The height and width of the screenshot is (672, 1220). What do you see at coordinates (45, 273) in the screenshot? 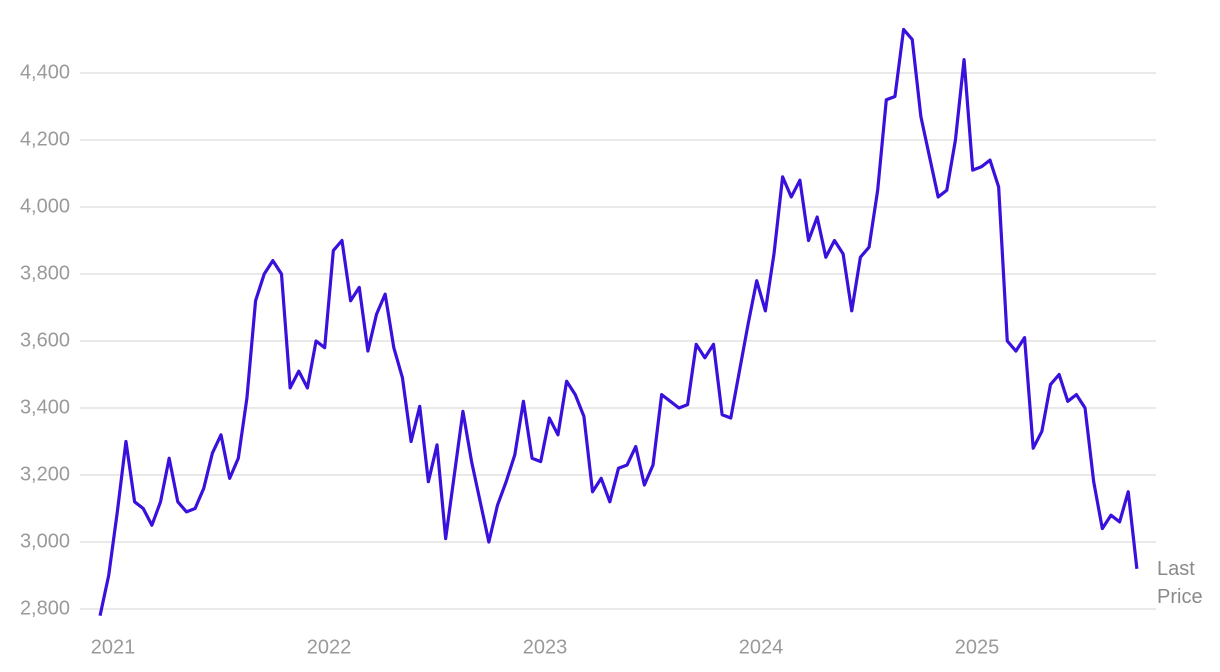
I see `y-tick-label: 3,800` at bounding box center [45, 273].